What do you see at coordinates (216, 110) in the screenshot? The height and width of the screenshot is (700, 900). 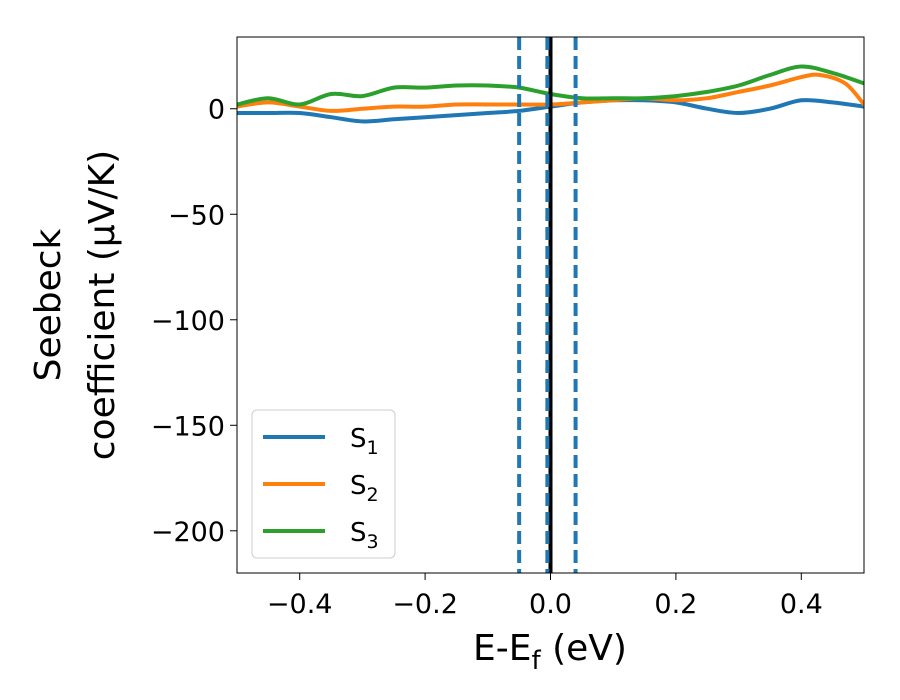 I see `y-tick-label: 0` at bounding box center [216, 110].